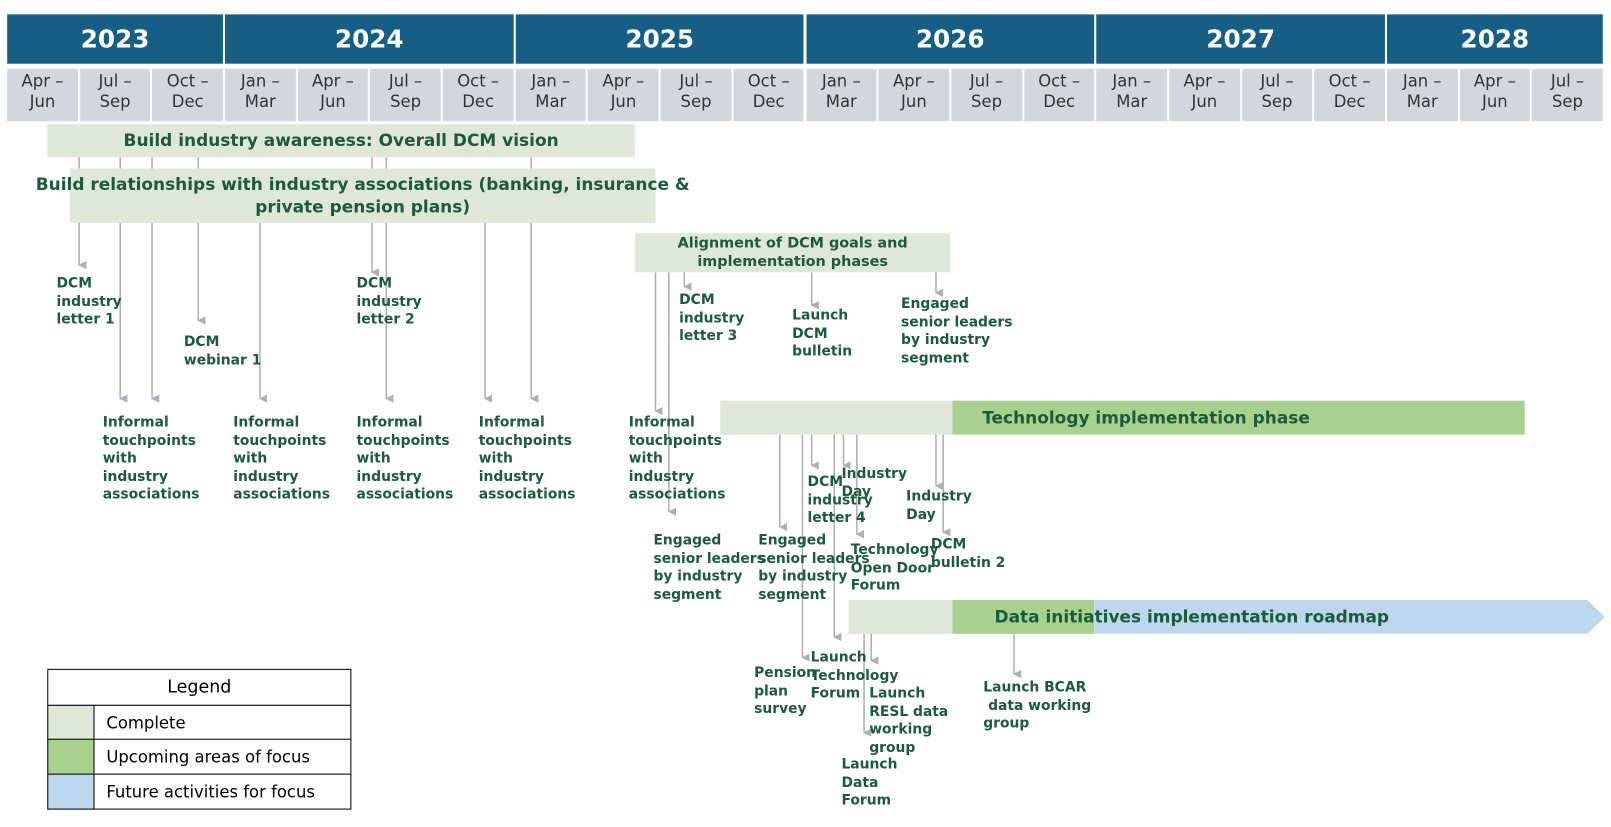 The height and width of the screenshot is (827, 1611). Describe the element at coordinates (921, 514) in the screenshot. I see `milestone-line: Day` at that location.